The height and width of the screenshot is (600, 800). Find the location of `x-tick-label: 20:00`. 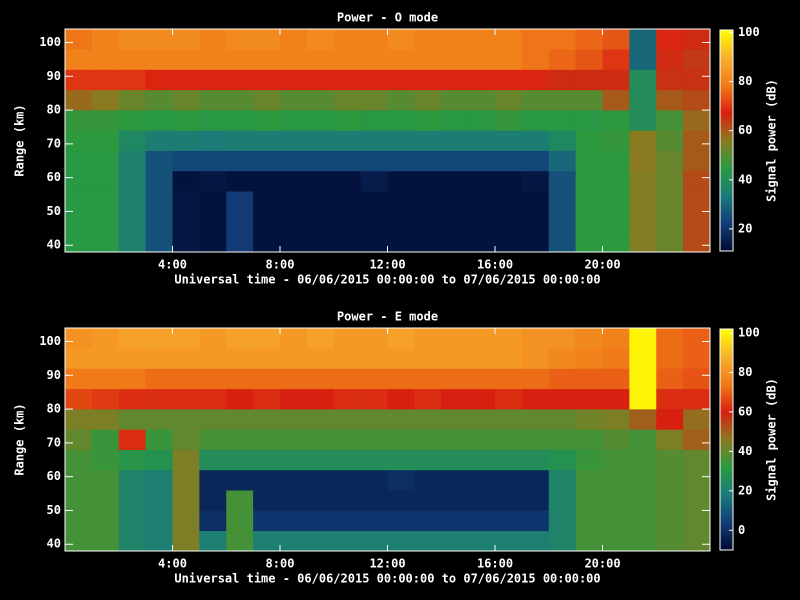

x-tick-label: 20:00 is located at coordinates (602, 564).